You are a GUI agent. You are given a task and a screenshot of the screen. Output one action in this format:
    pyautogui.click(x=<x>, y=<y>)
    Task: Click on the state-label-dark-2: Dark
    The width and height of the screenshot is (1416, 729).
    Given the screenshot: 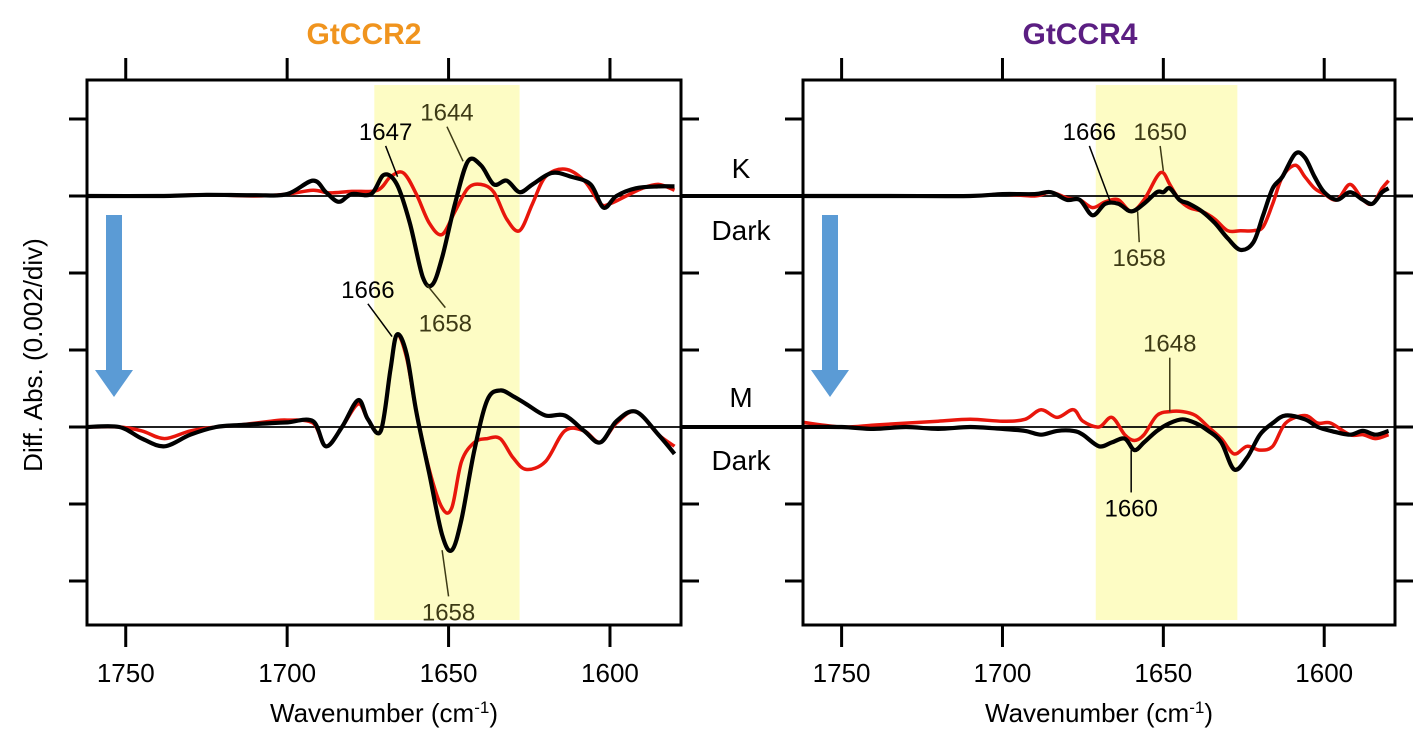 What is the action you would take?
    pyautogui.click(x=741, y=460)
    